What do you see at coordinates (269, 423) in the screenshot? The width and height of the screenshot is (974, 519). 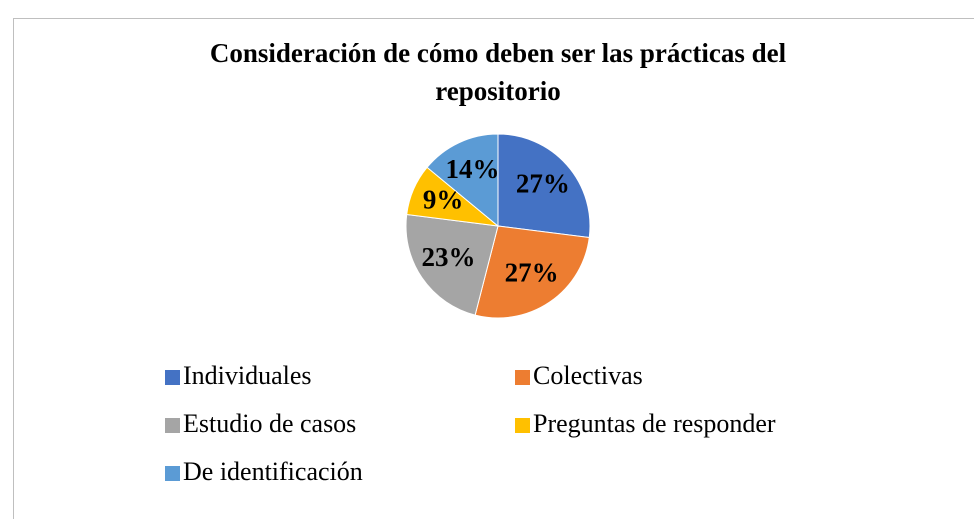 I see `legend-label: Estudio de casos` at bounding box center [269, 423].